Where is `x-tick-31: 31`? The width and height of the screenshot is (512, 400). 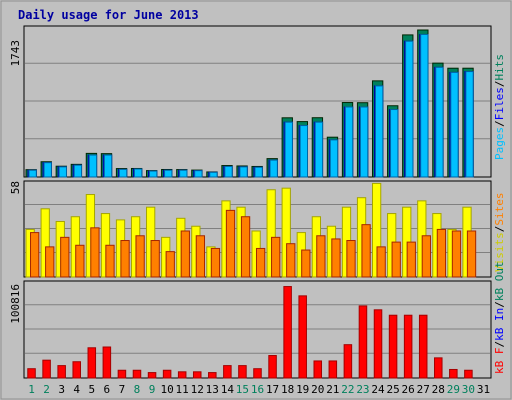 x-tick-31: 31 is located at coordinates (483, 389).